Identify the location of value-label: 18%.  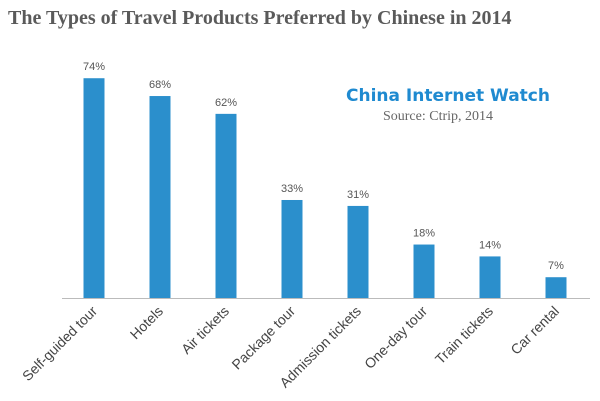
(424, 234).